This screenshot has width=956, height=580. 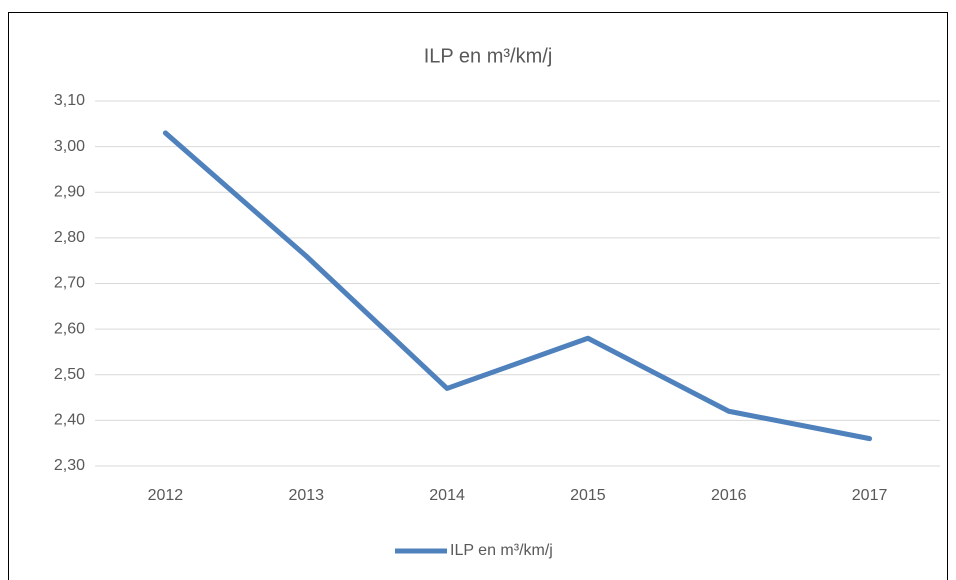 What do you see at coordinates (69, 465) in the screenshot?
I see `y-tick-label: 2,30` at bounding box center [69, 465].